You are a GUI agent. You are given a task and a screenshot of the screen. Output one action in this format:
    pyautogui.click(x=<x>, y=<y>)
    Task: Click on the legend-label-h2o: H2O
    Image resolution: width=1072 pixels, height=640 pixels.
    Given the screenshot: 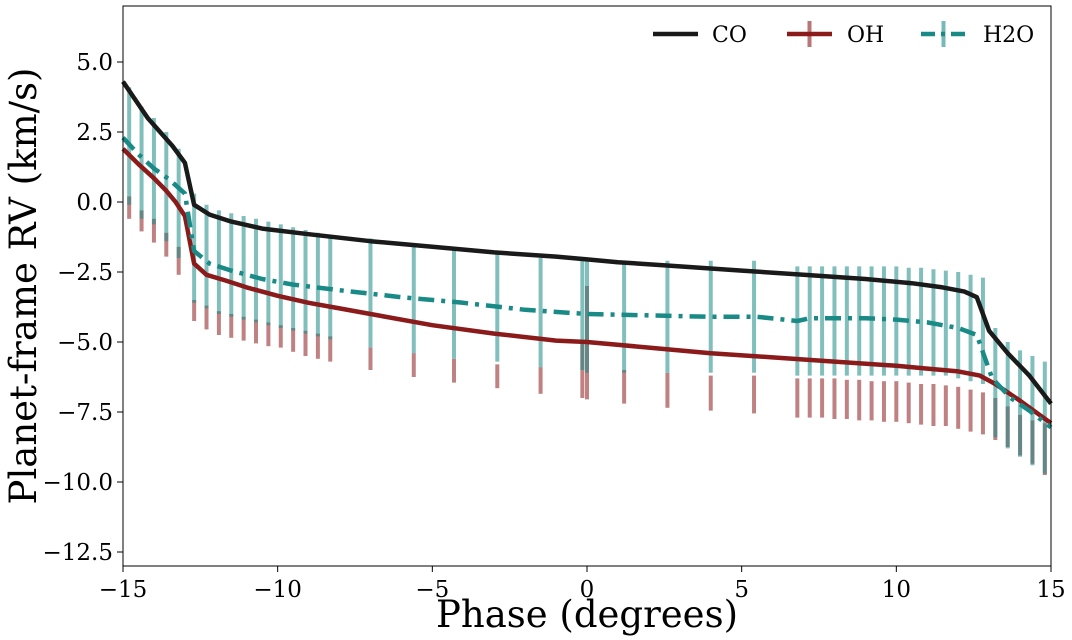 What is the action you would take?
    pyautogui.click(x=1008, y=35)
    